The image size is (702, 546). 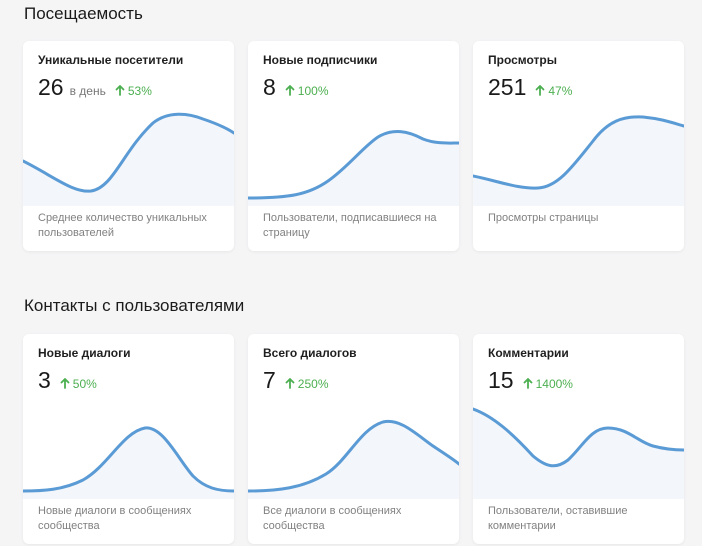 I want to click on card-title: Просмотры, so click(x=523, y=60).